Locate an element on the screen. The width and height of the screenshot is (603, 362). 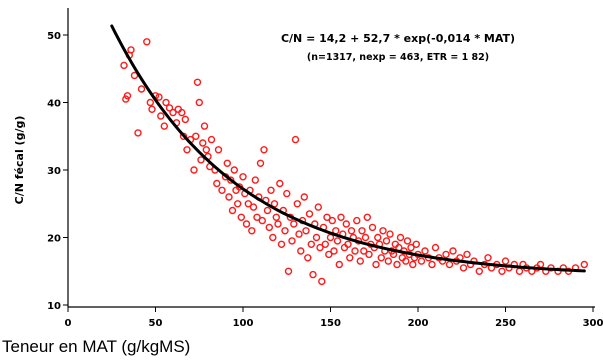
y-tick-label: 30 is located at coordinates (54, 171).